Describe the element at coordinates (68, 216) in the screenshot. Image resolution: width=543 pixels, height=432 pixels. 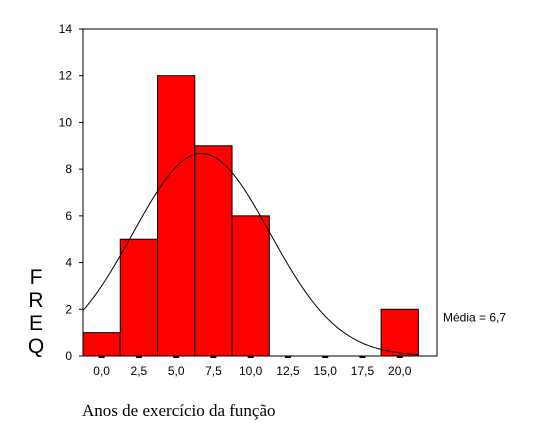
I see `y-tick-label: 6` at that location.